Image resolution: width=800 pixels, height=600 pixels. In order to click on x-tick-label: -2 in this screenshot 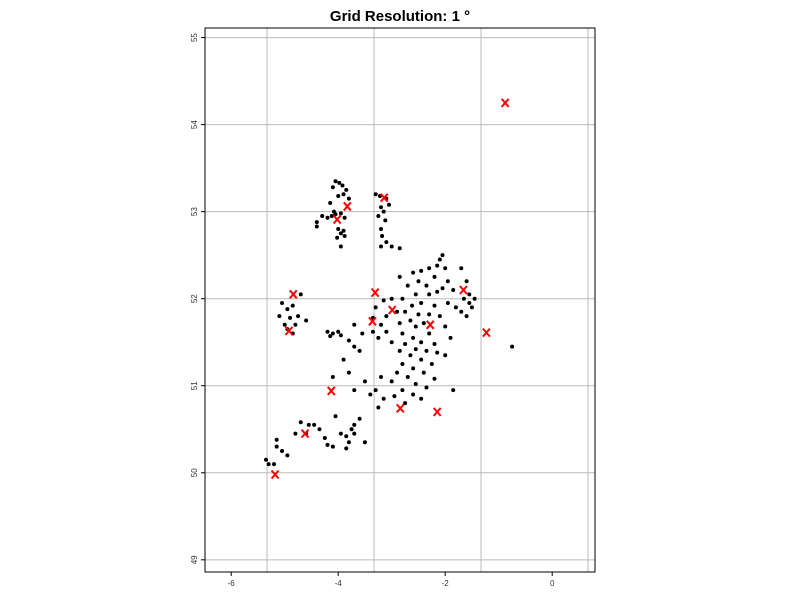, I will do `click(446, 583)`.